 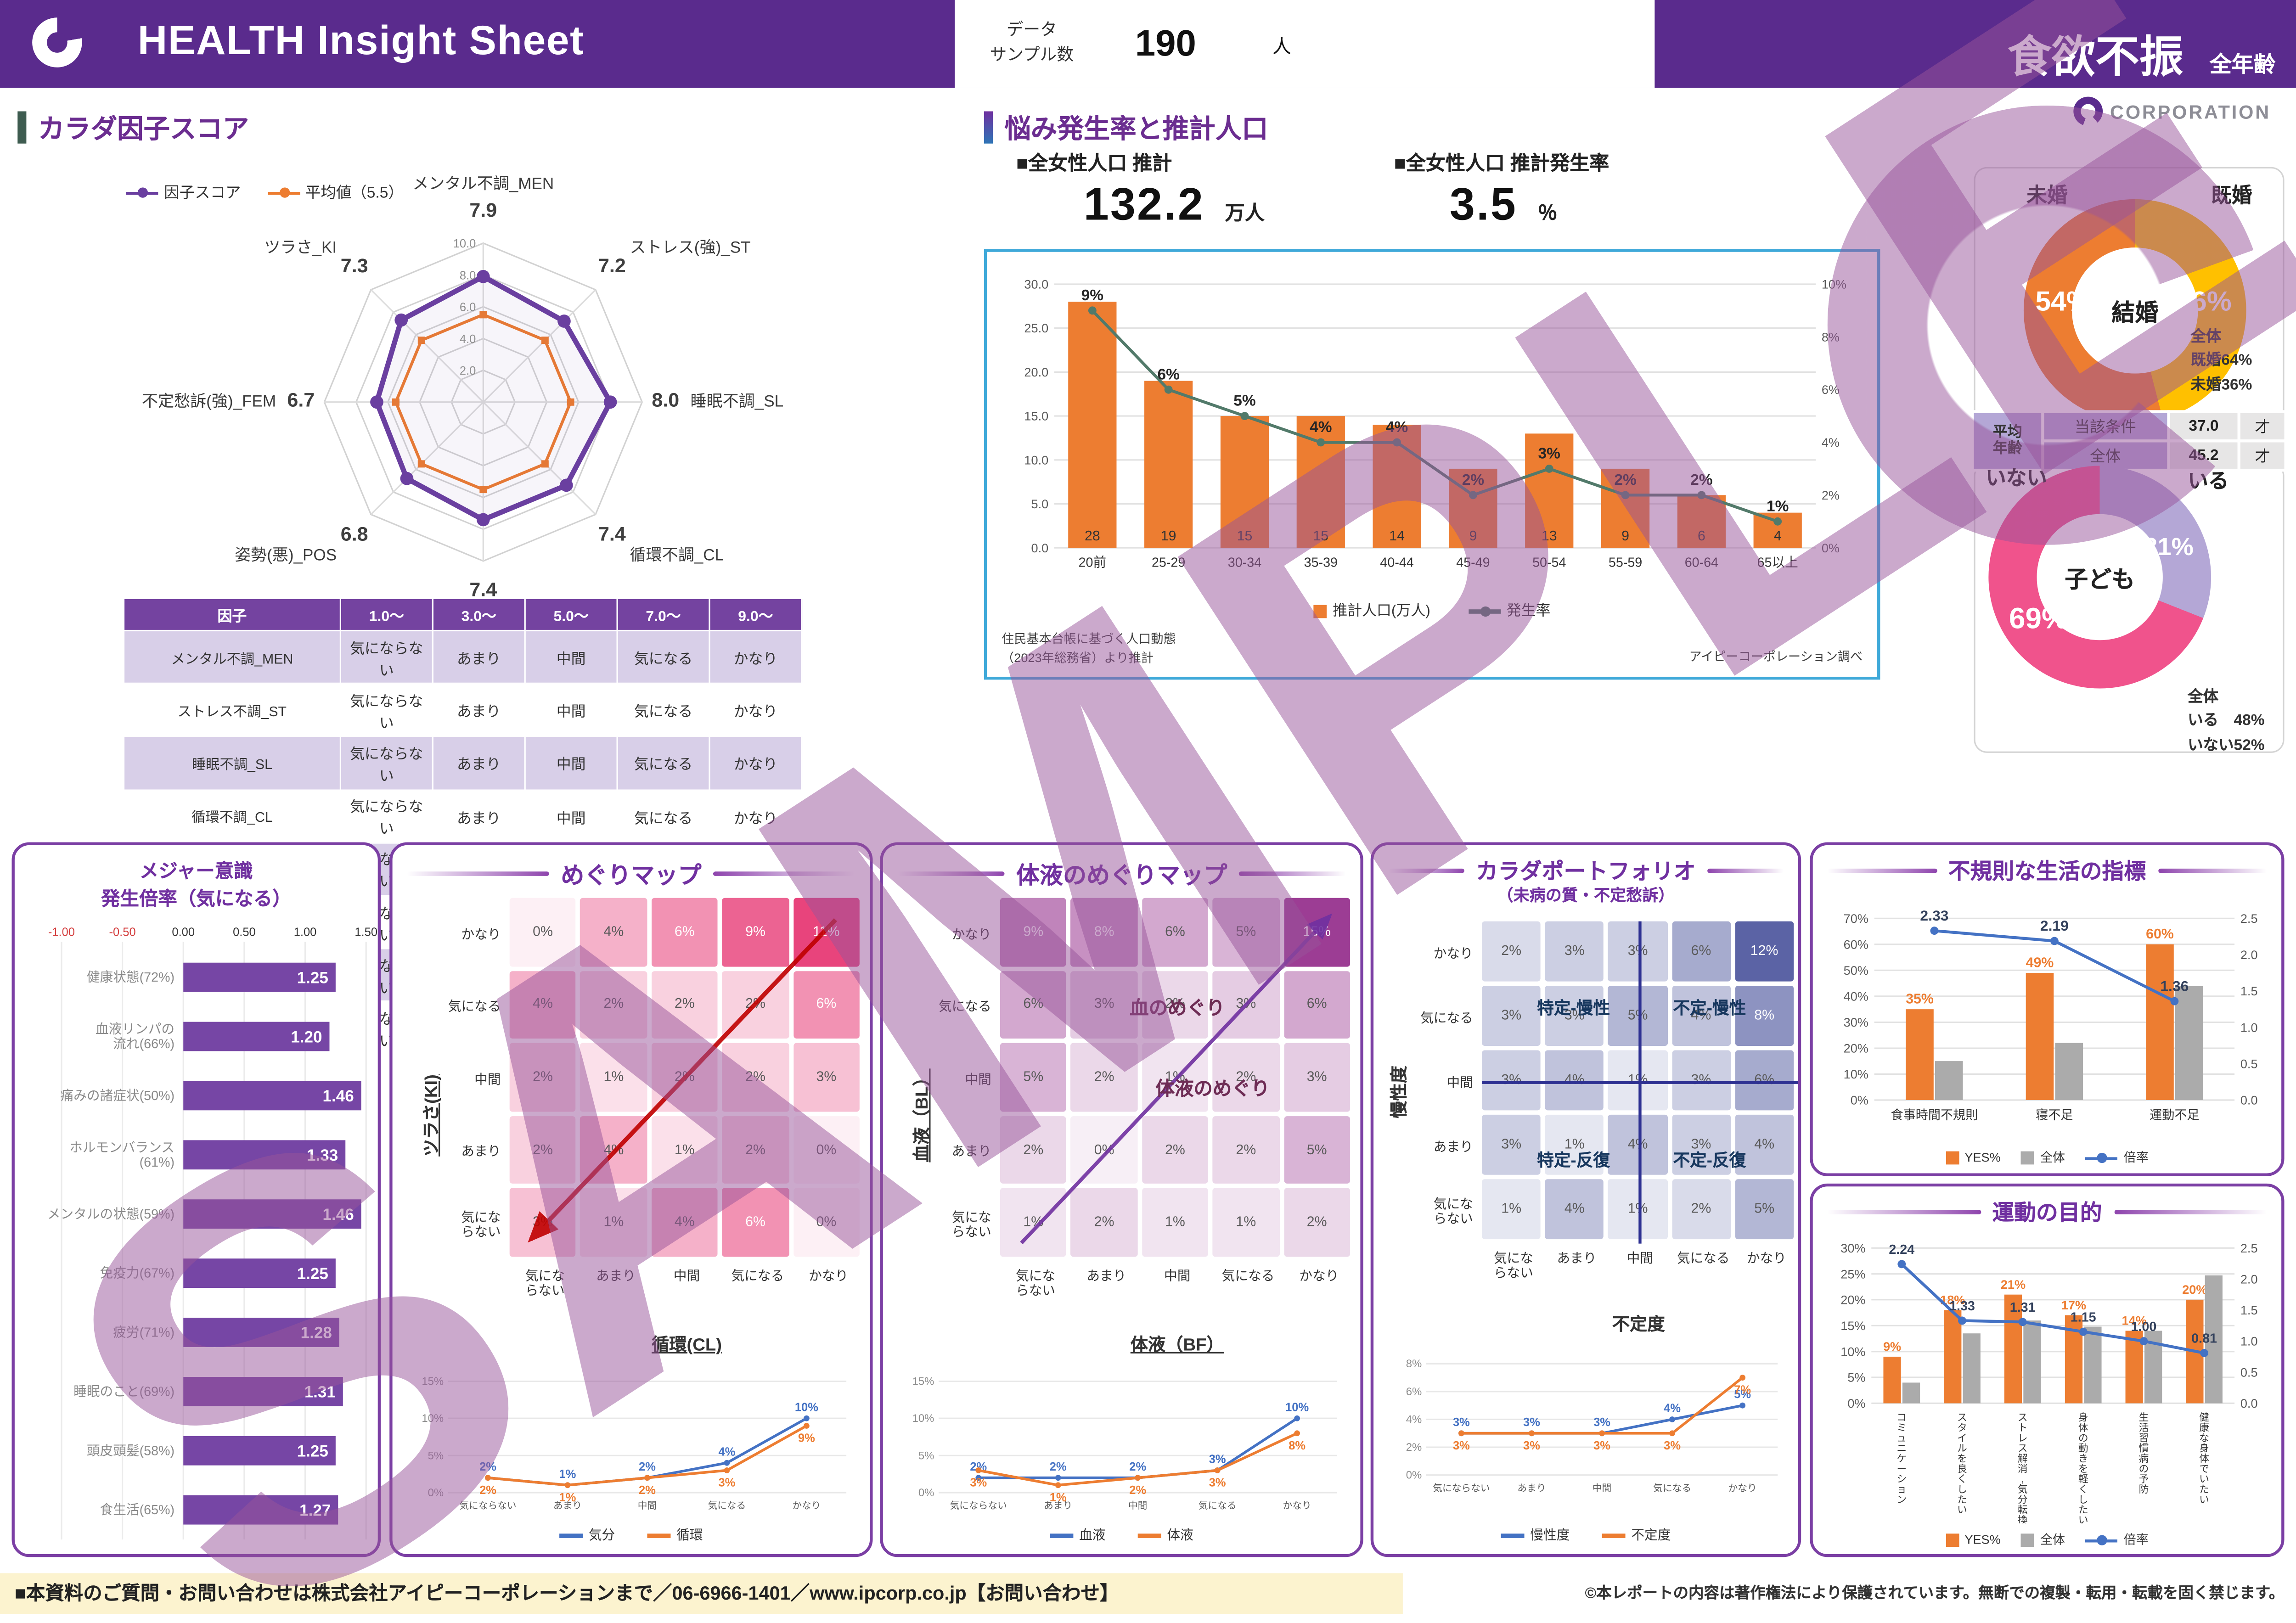 What do you see at coordinates (1165, 43) in the screenshot?
I see `sample-count-value: 190` at bounding box center [1165, 43].